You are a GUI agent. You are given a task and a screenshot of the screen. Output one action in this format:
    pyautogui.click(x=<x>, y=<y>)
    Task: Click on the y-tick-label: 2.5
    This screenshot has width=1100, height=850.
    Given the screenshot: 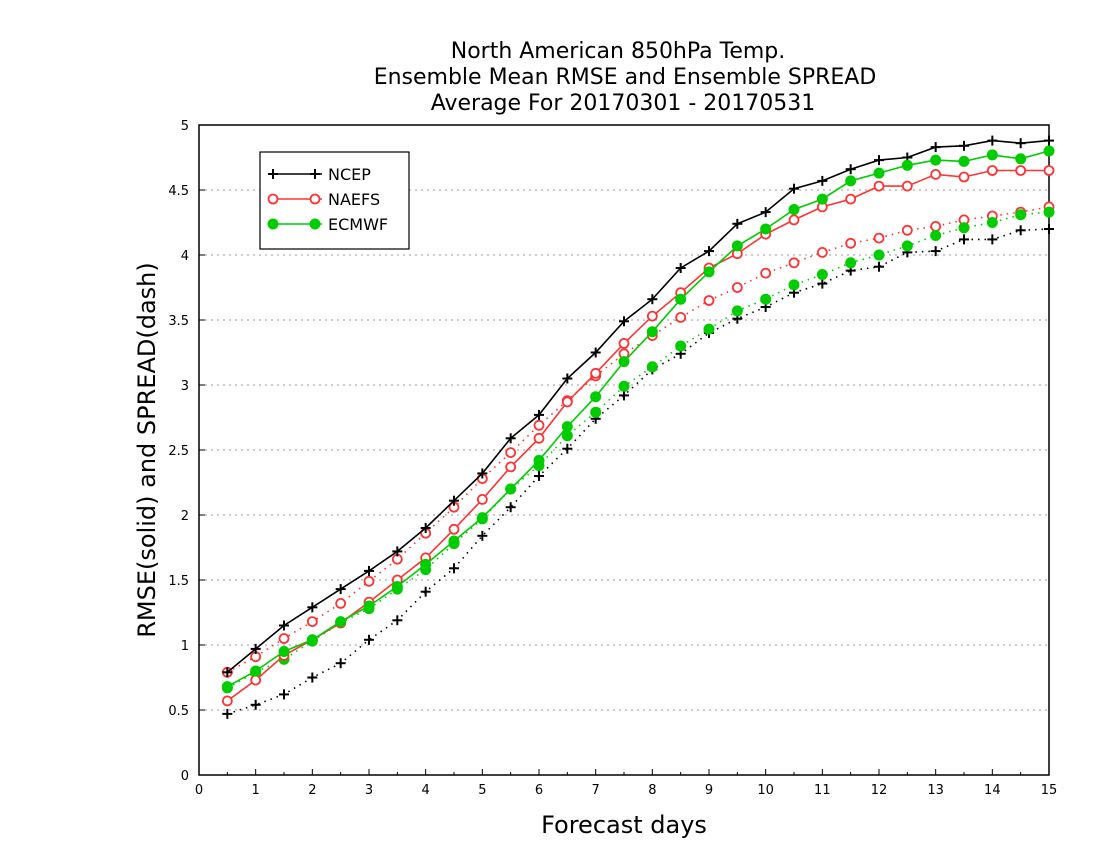 What is the action you would take?
    pyautogui.click(x=178, y=451)
    